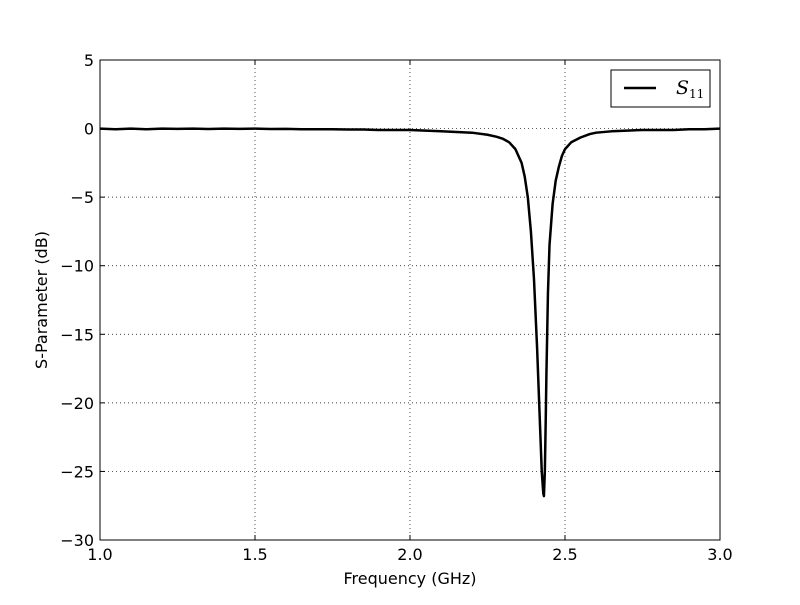  I want to click on y-tick-label: −25, so click(77, 471).